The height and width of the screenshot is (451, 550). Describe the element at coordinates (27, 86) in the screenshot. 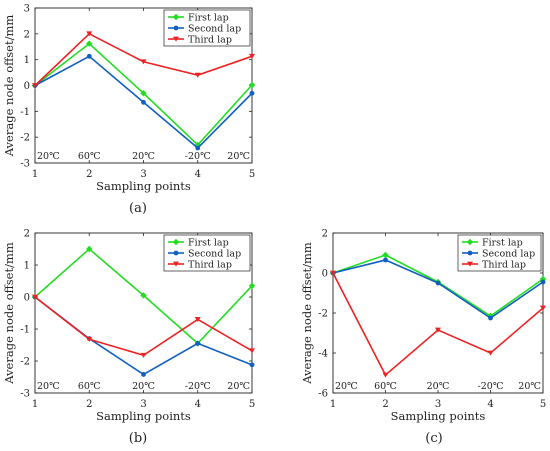

I see `y-tick-label: 0` at that location.